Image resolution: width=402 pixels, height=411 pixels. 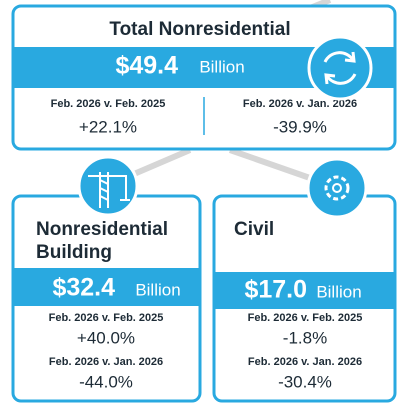 What do you see at coordinates (108, 126) in the screenshot?
I see `comparison-change: +22.1%` at bounding box center [108, 126].